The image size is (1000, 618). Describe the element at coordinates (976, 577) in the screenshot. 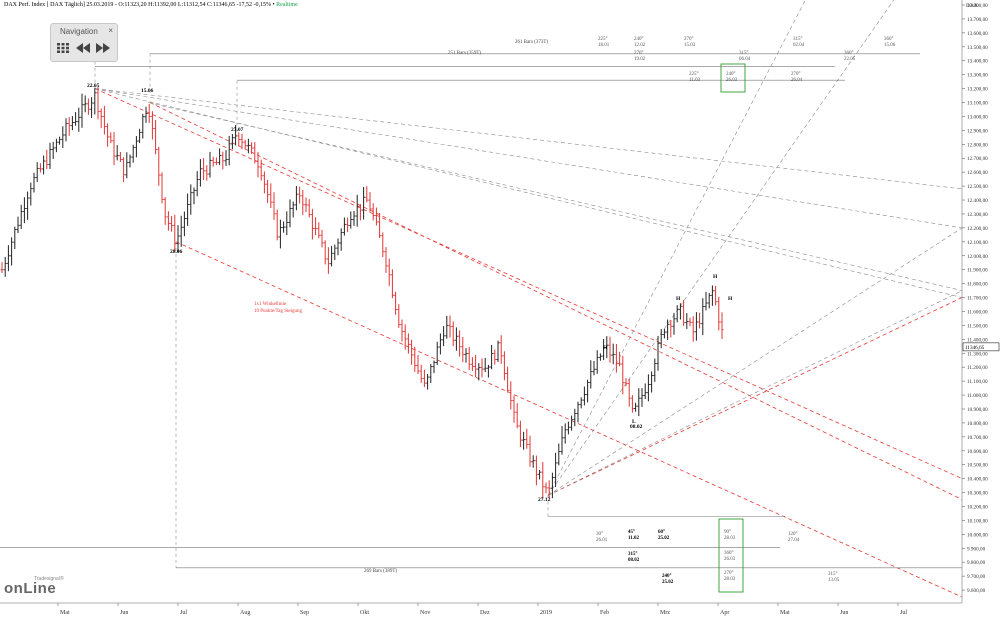

I see `y-tick-label: 9.700,00` at that location.